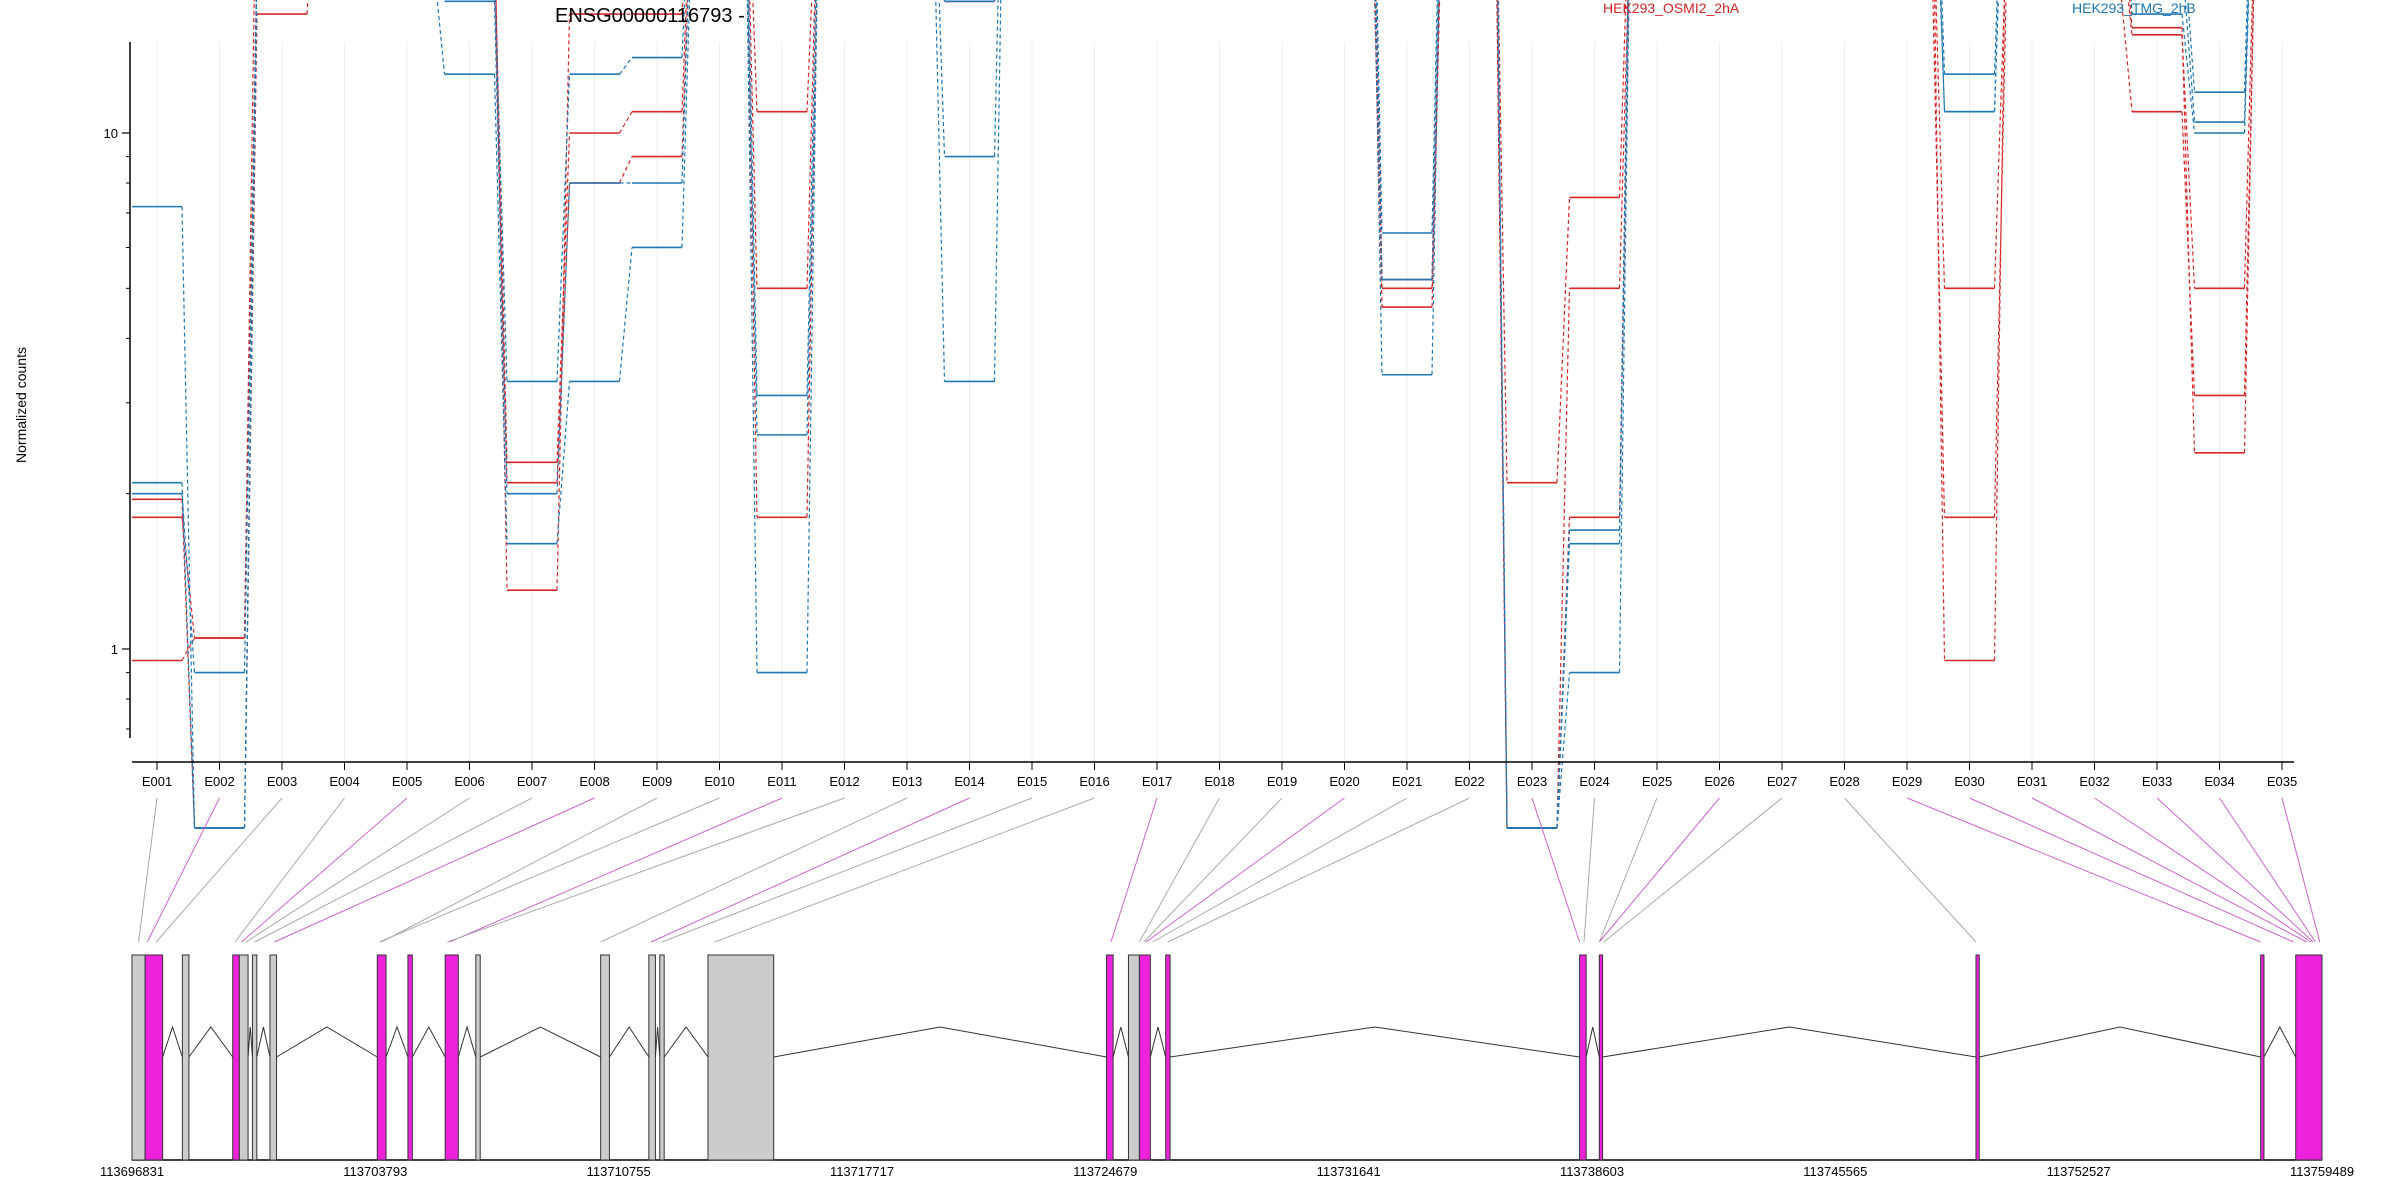 This screenshot has width=2400, height=1200. What do you see at coordinates (1105, 1171) in the screenshot?
I see `coordinate-label: 113724679` at bounding box center [1105, 1171].